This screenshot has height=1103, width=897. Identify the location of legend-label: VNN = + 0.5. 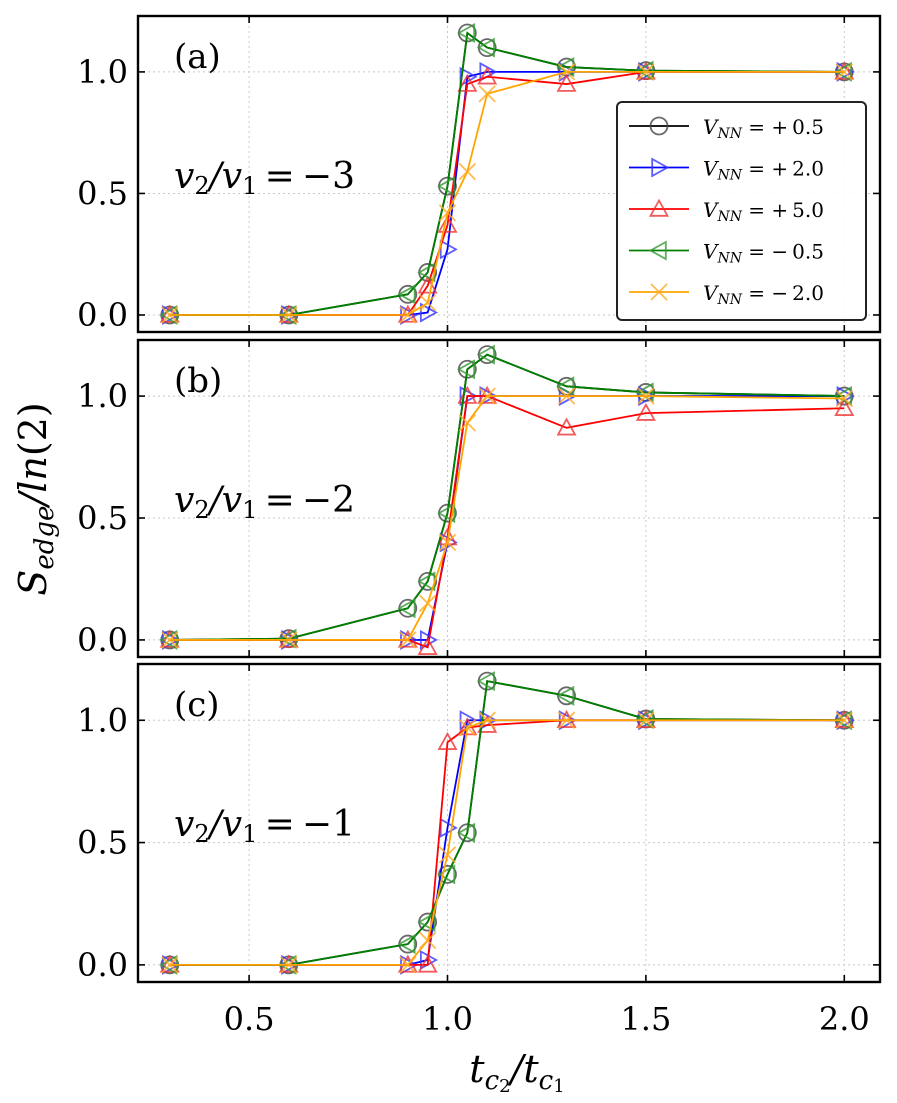
(763, 128).